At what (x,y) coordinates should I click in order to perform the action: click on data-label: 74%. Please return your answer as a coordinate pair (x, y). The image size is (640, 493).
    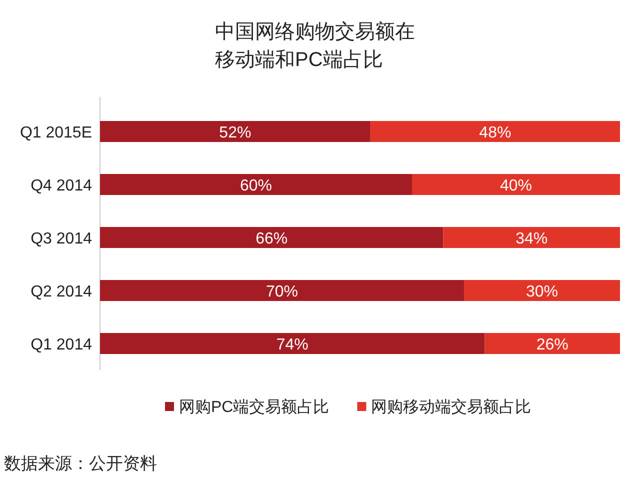
    Looking at the image, I should click on (292, 345).